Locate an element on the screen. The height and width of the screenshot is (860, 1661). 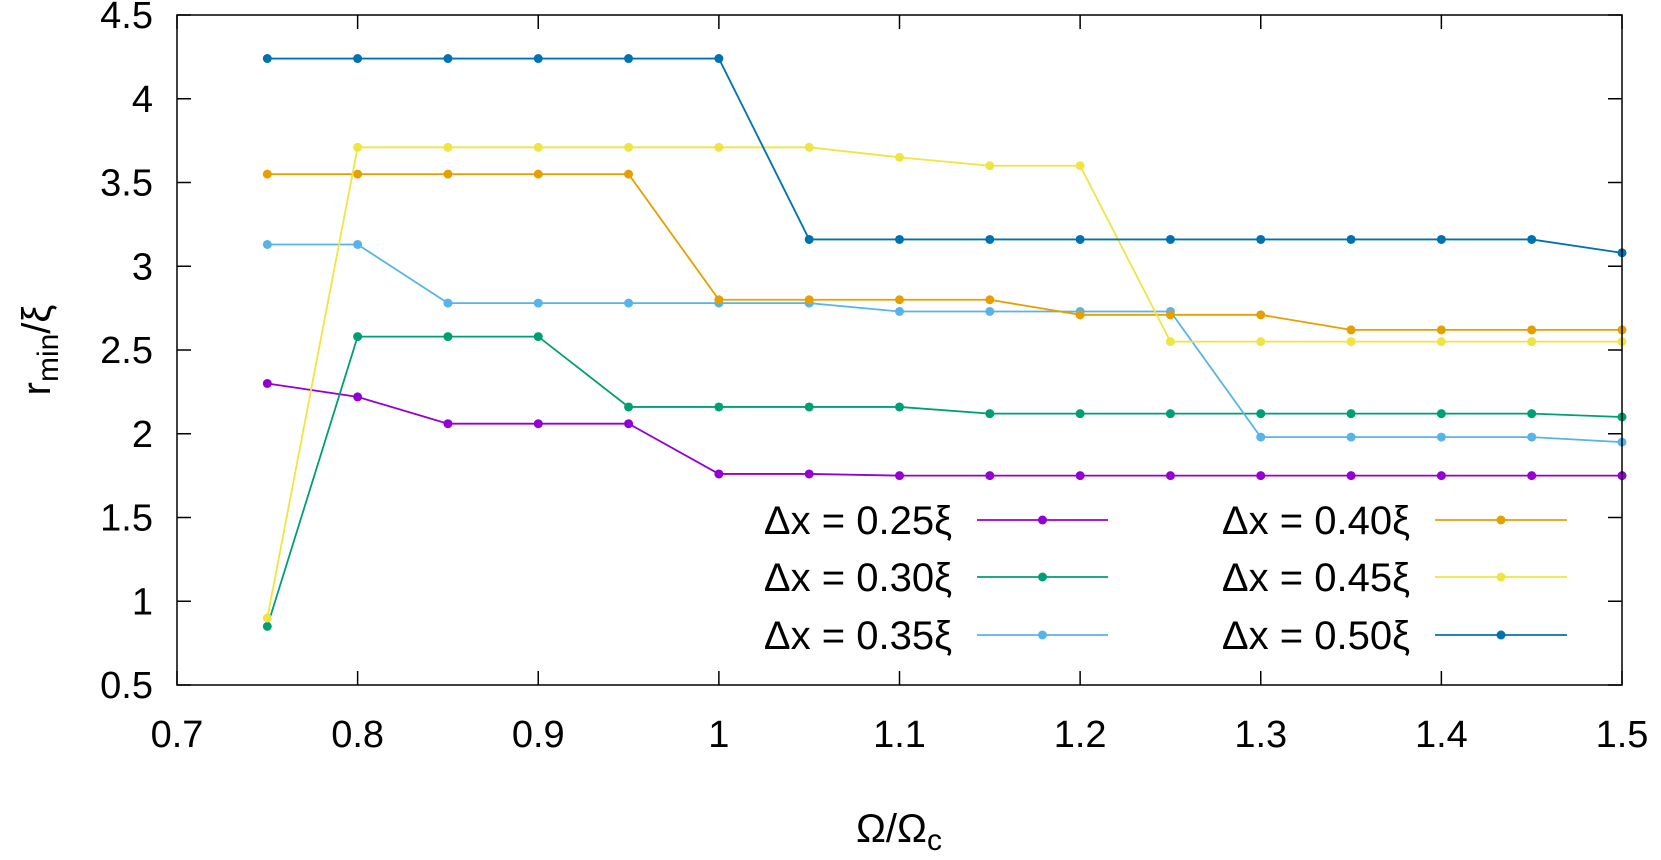
x-tick-label: 1.1 is located at coordinates (899, 735).